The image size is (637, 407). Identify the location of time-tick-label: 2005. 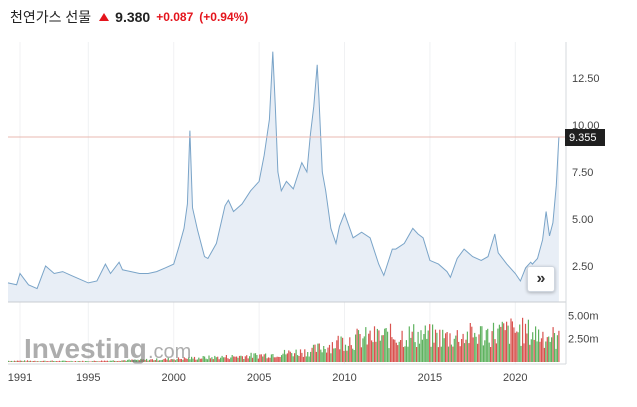
(259, 378).